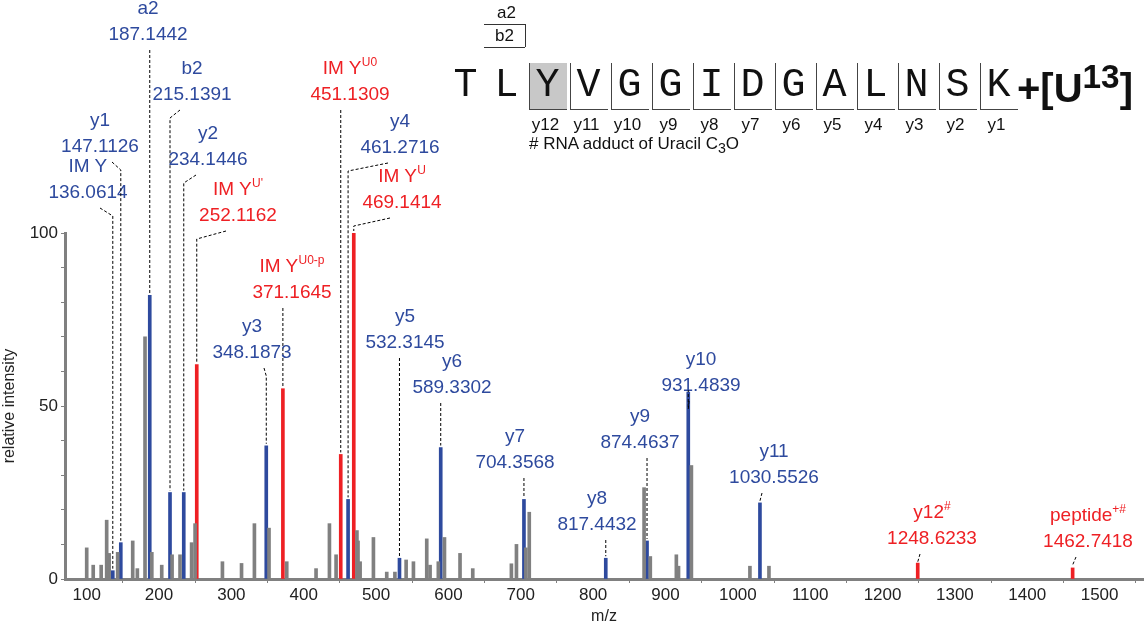 Image resolution: width=1145 pixels, height=626 pixels. I want to click on annotation: y9 874.4637, so click(640, 428).